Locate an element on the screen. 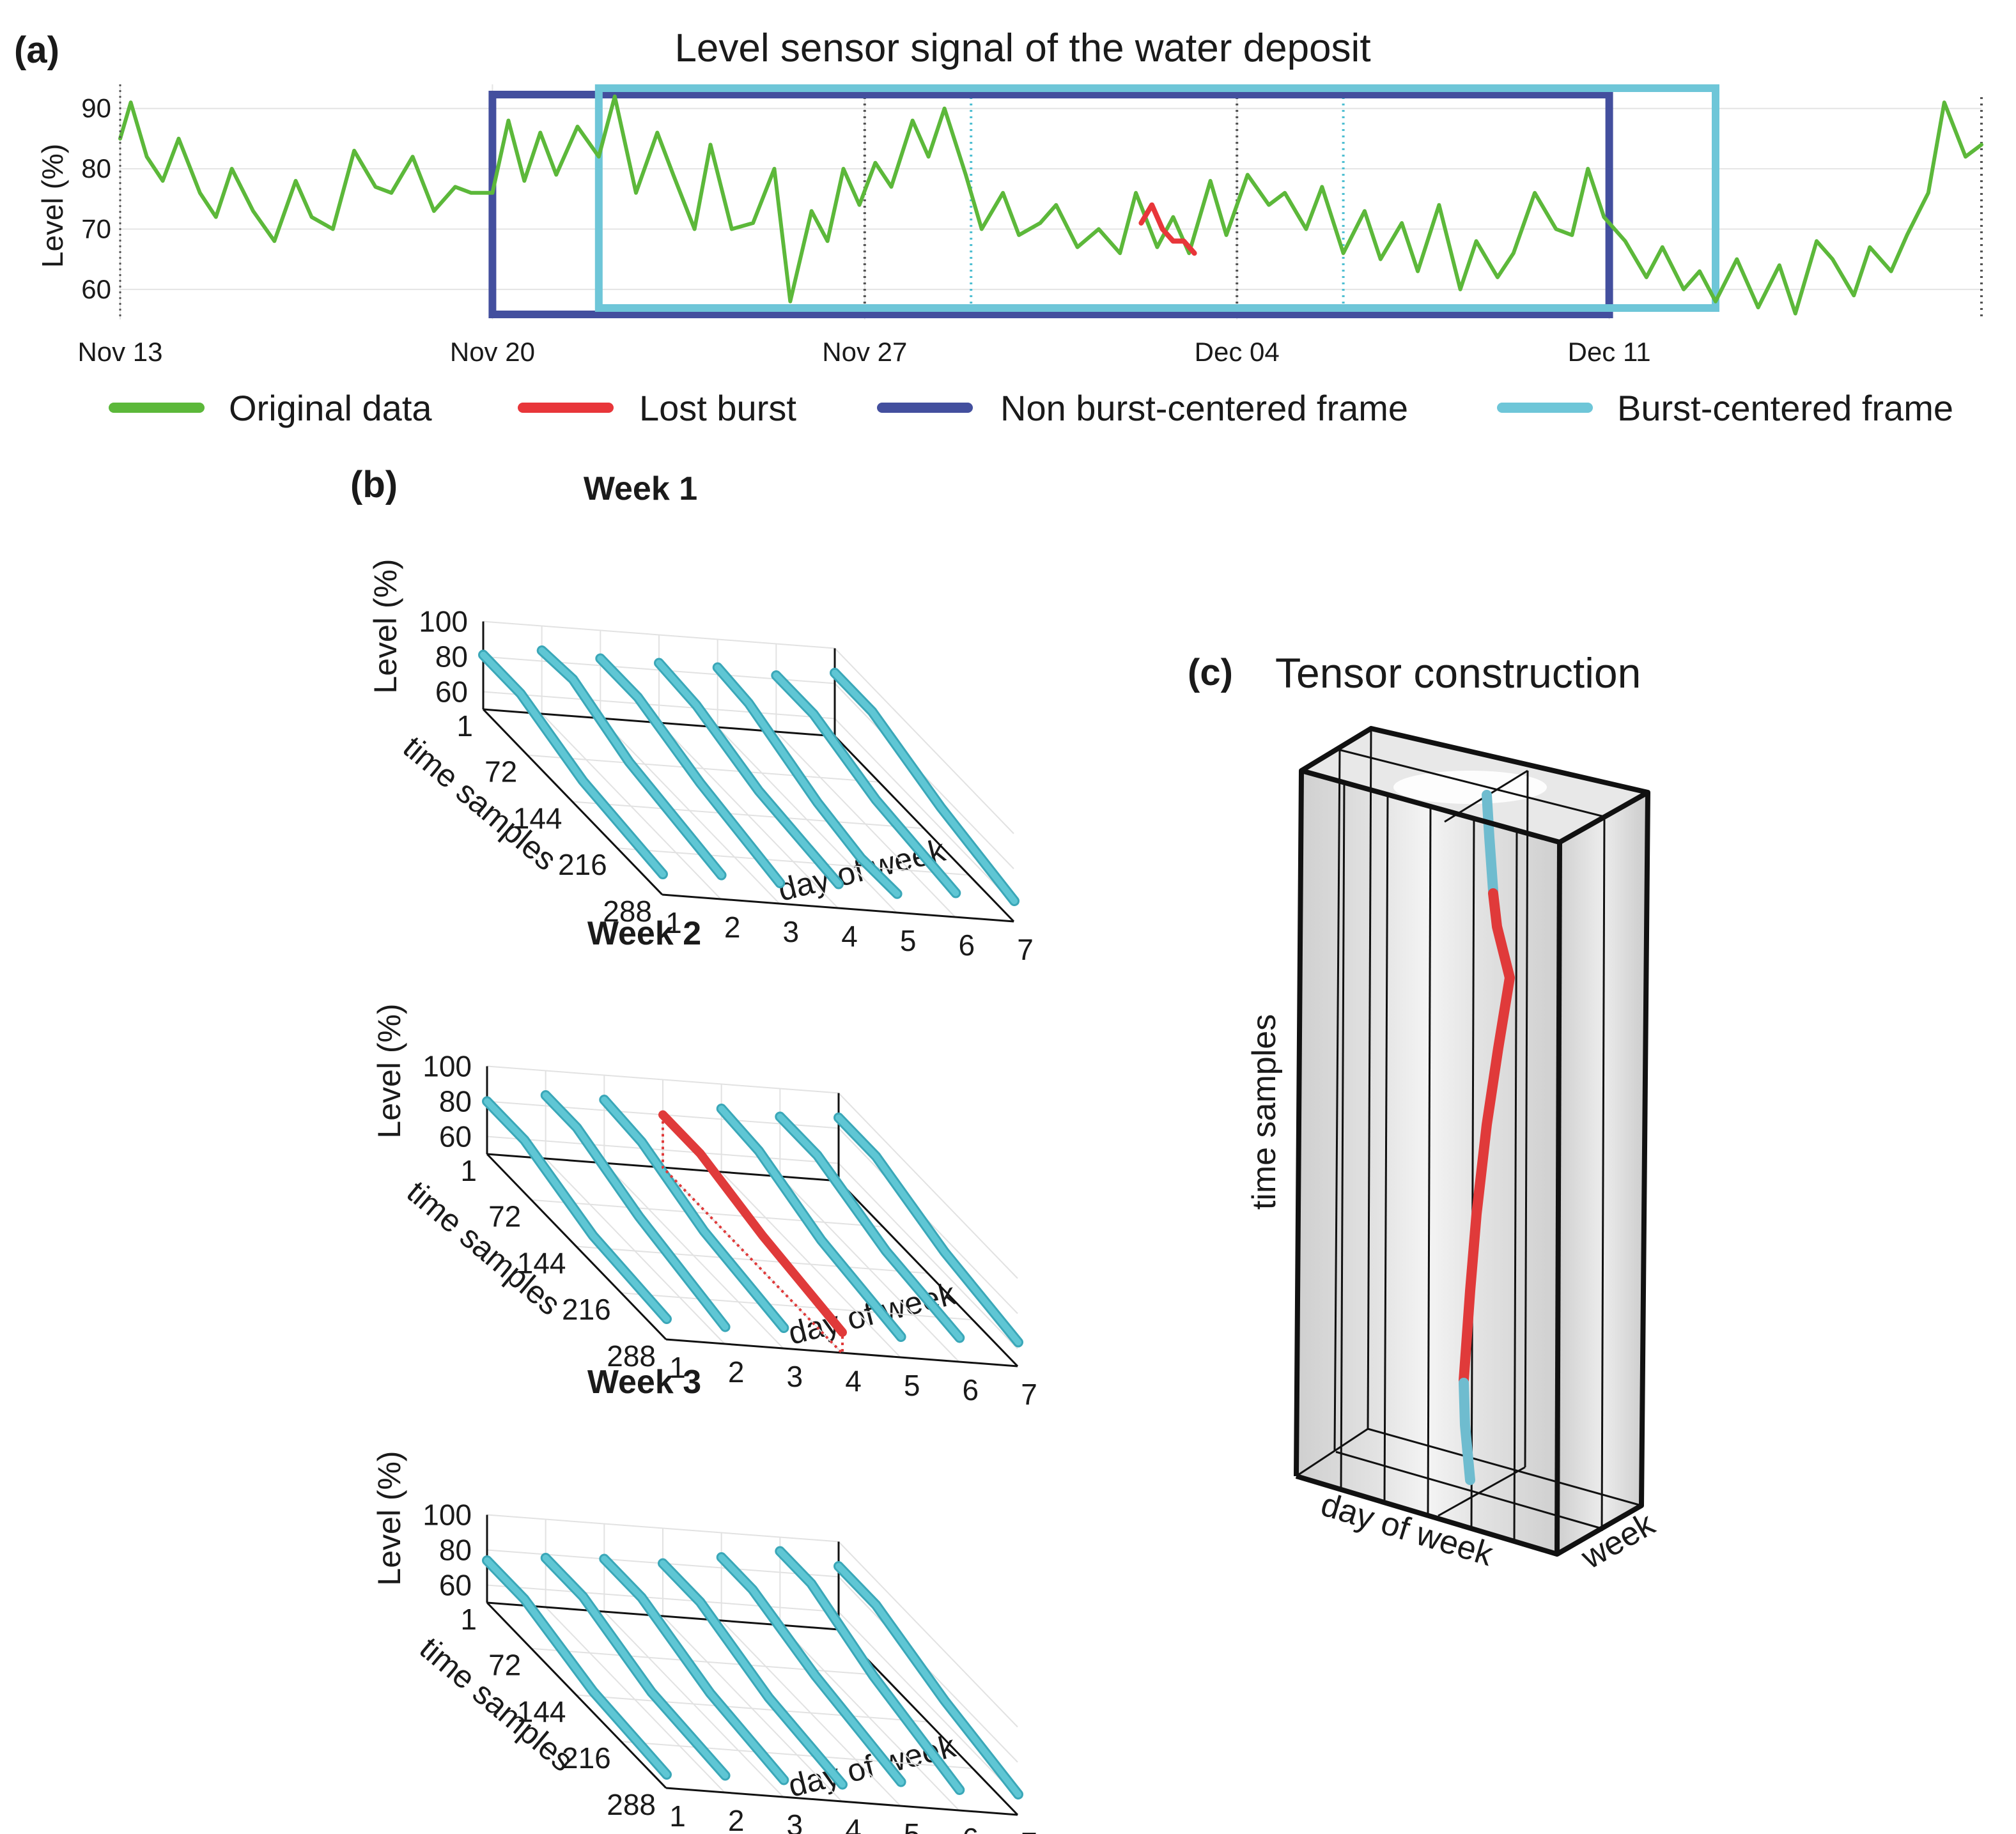 This screenshot has width=2016, height=1834. panel-a-label: (a) is located at coordinates (36, 50).